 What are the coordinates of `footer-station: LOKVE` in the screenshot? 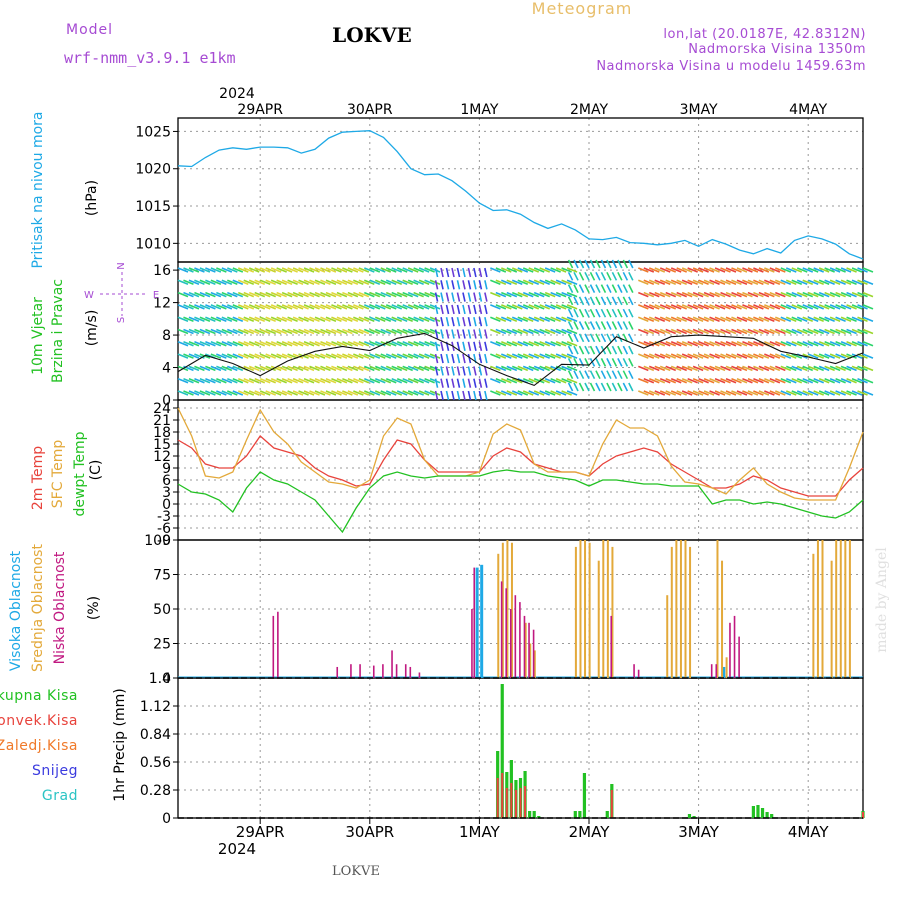 It's located at (356, 871).